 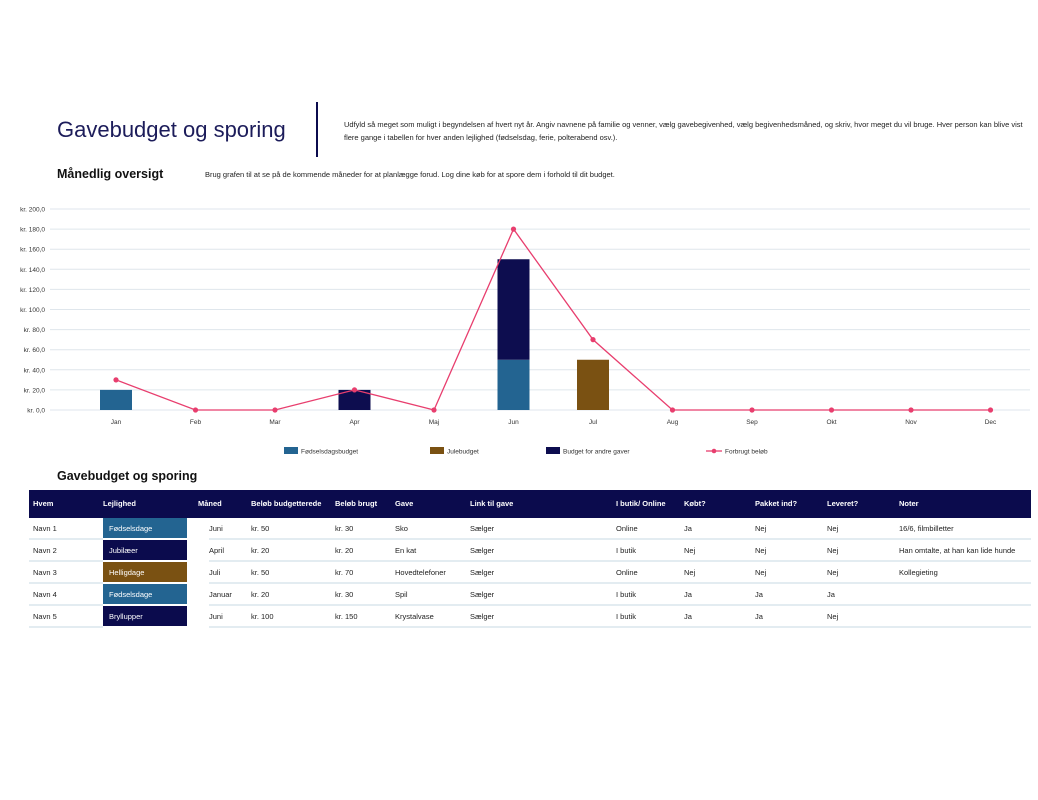 I want to click on cell-noter: Kollegieting, so click(x=965, y=572).